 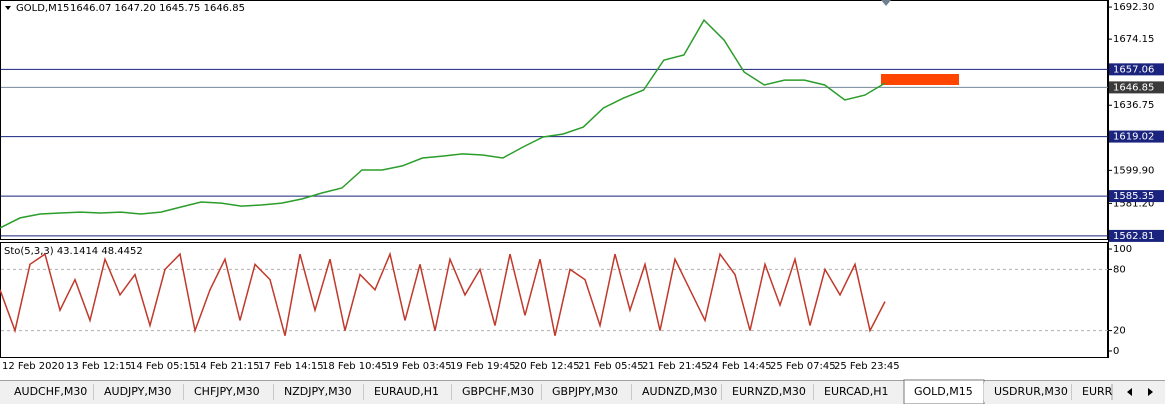 I want to click on y-tick-label: 0, so click(x=1116, y=351).